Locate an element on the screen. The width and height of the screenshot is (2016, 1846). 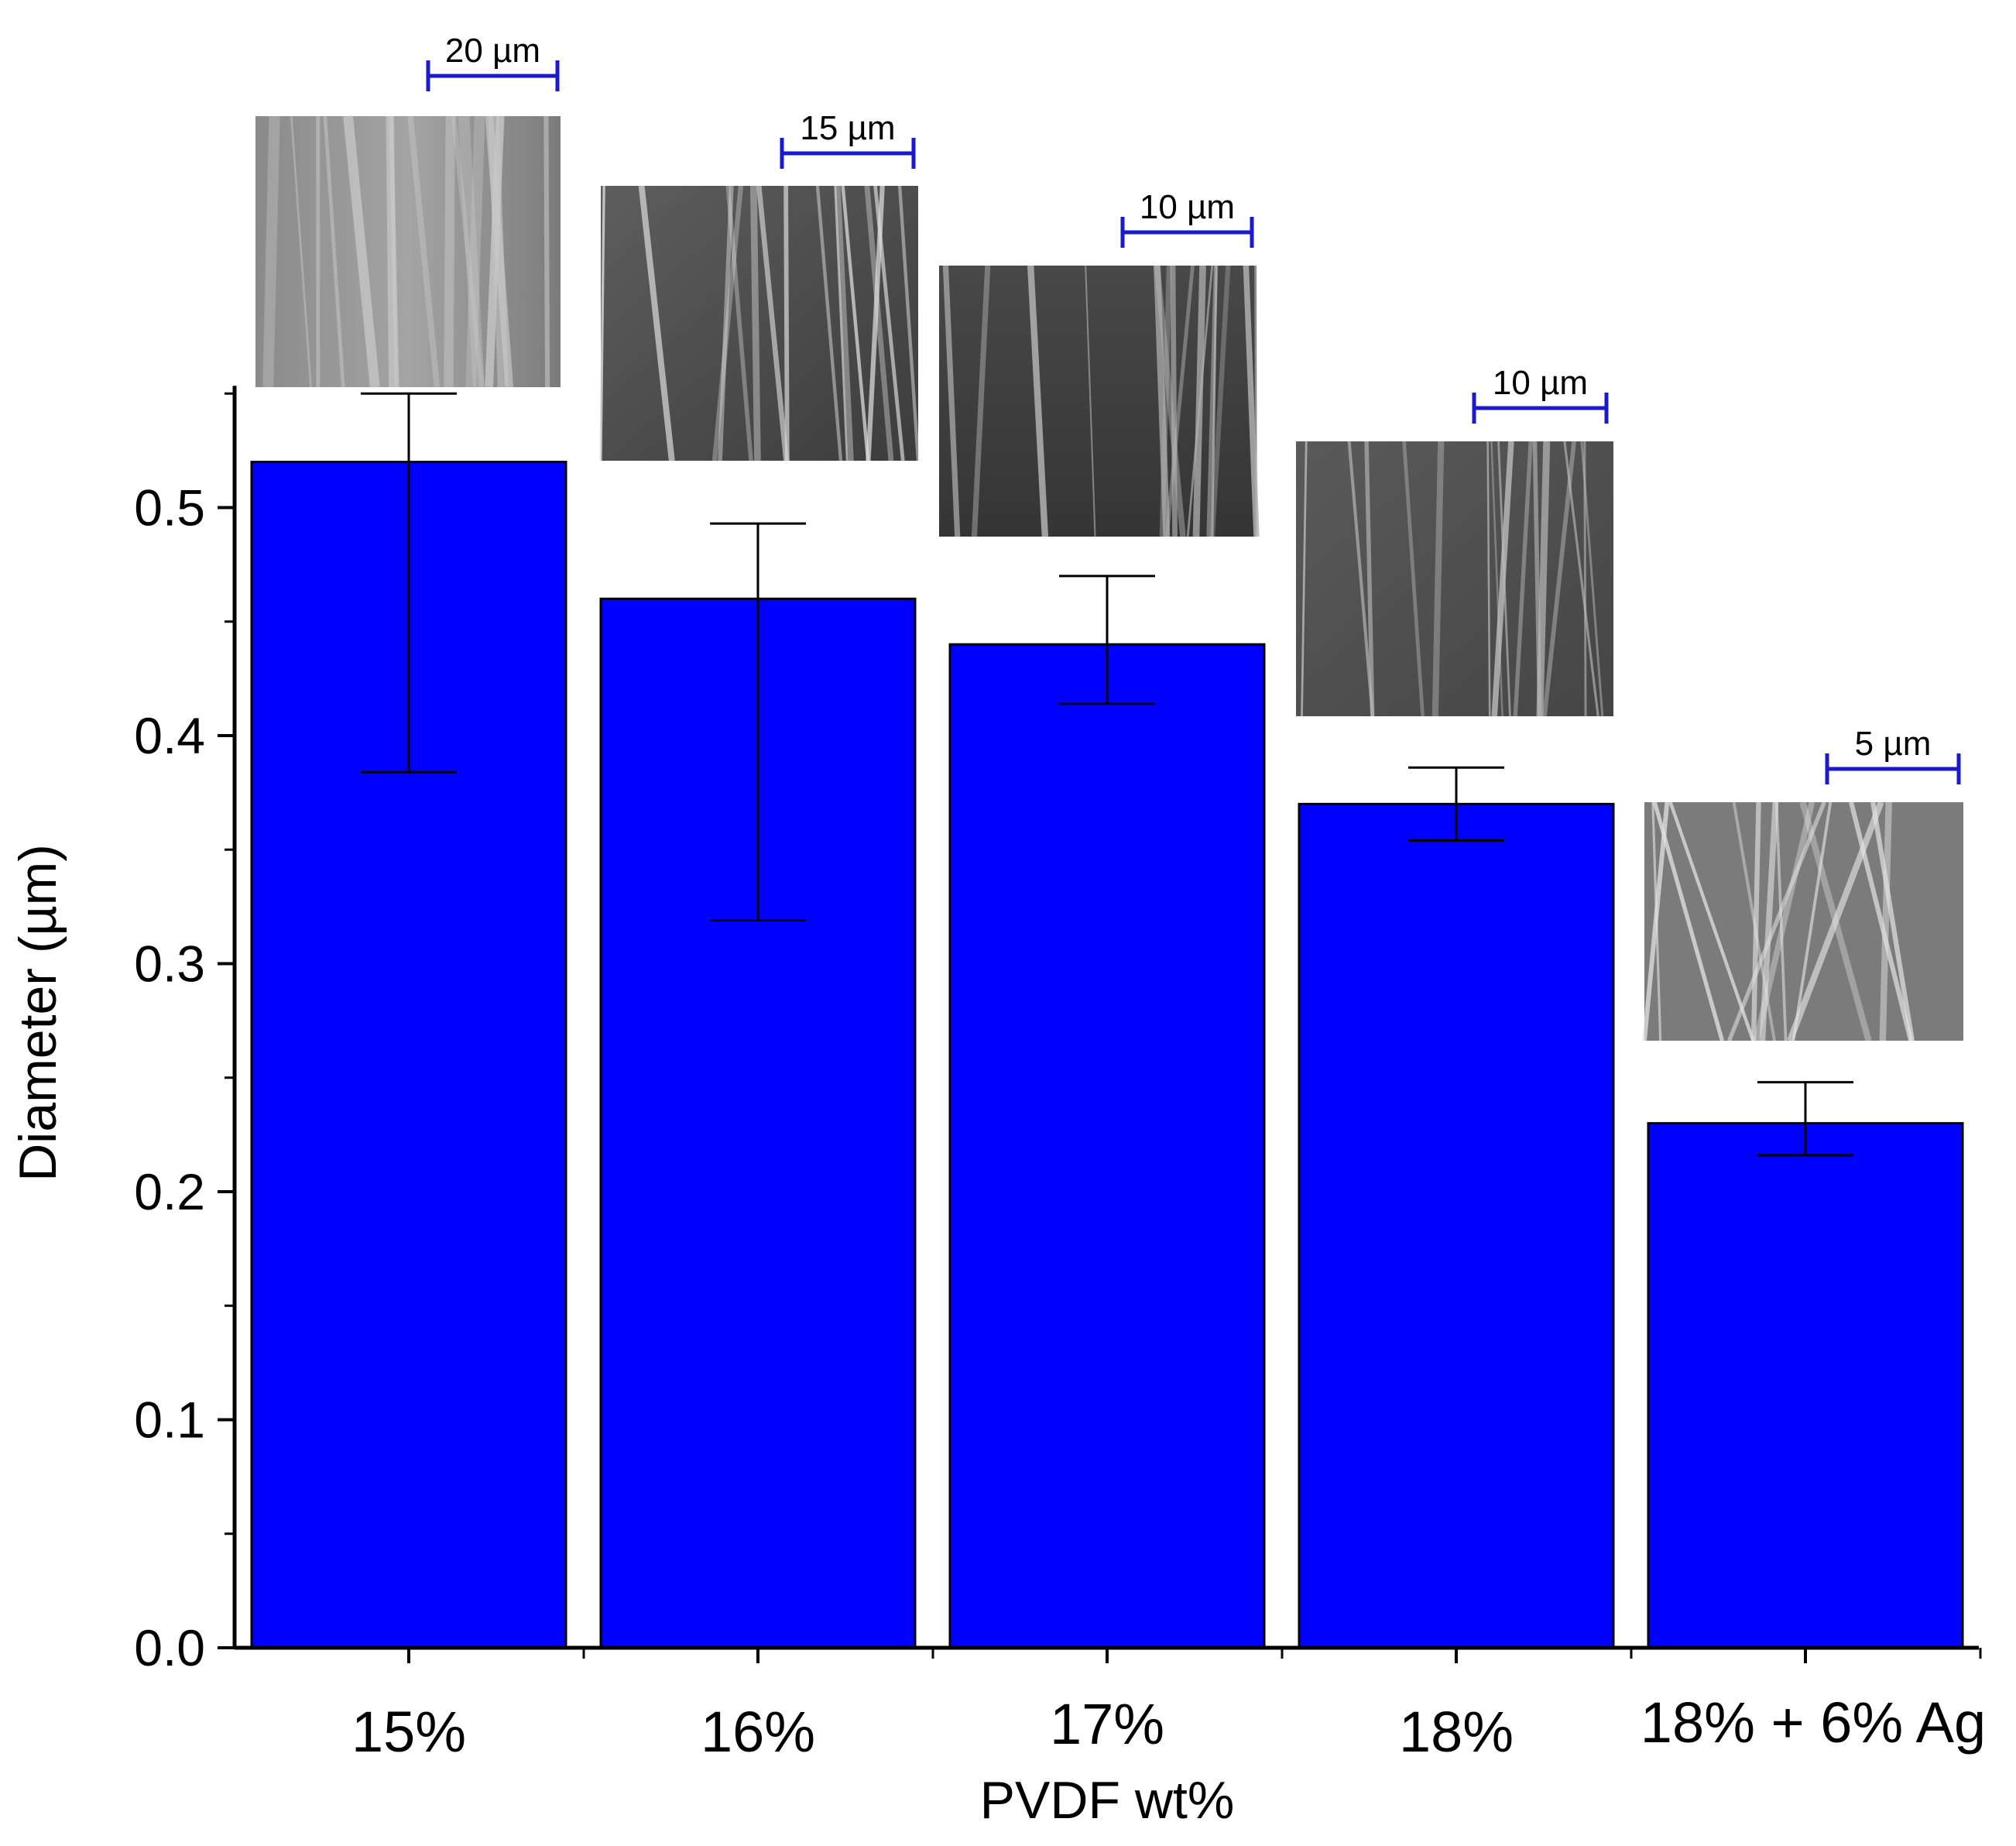
y-tick-label: 0.3 is located at coordinates (169, 964).